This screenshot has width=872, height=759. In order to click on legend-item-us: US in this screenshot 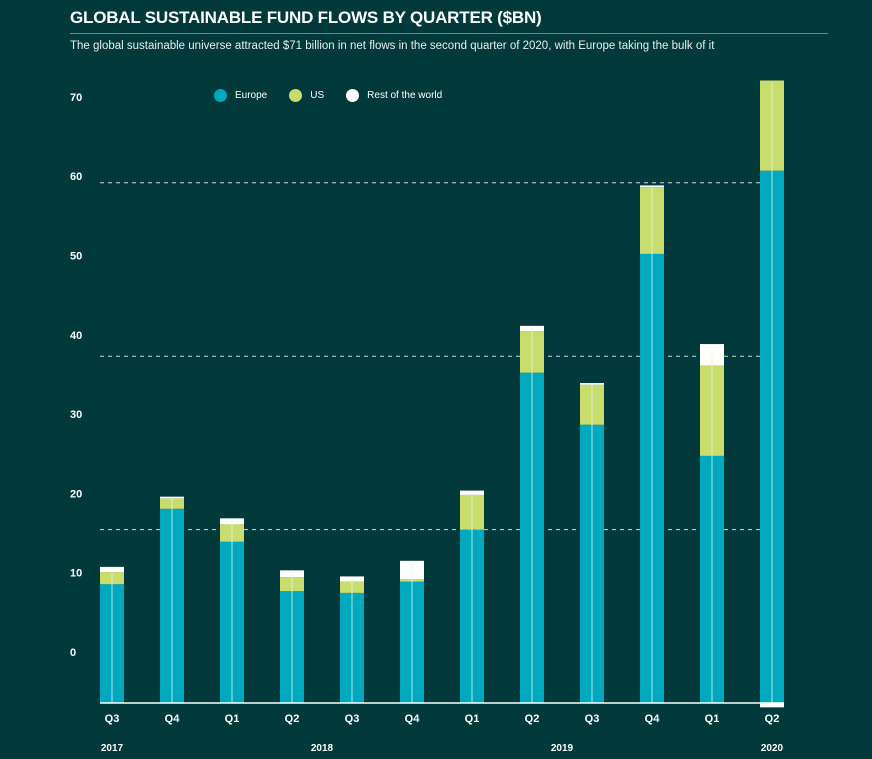, I will do `click(306, 95)`.